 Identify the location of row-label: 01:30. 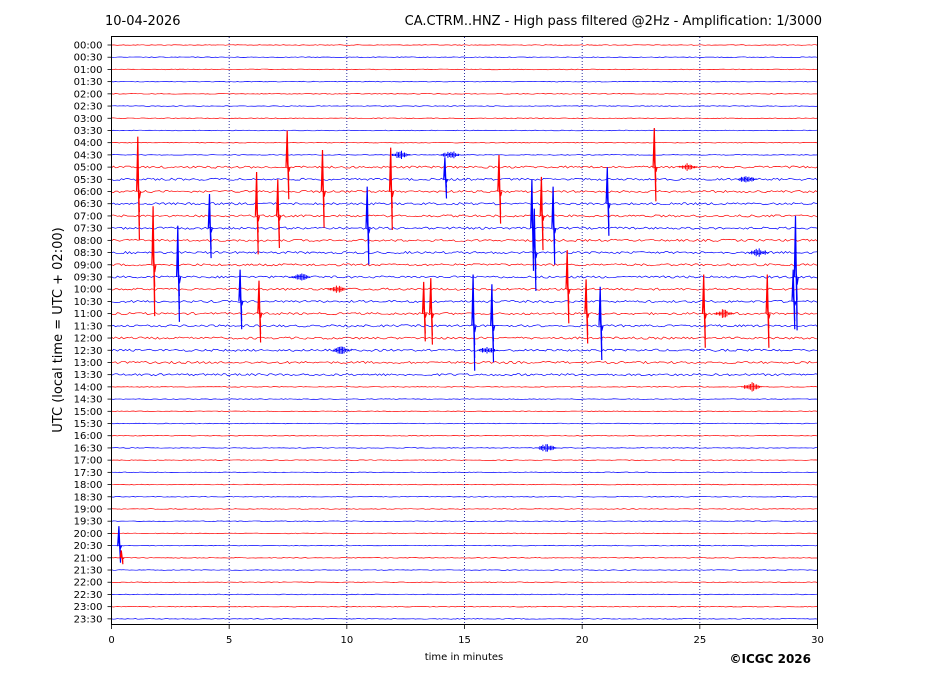
(88, 82).